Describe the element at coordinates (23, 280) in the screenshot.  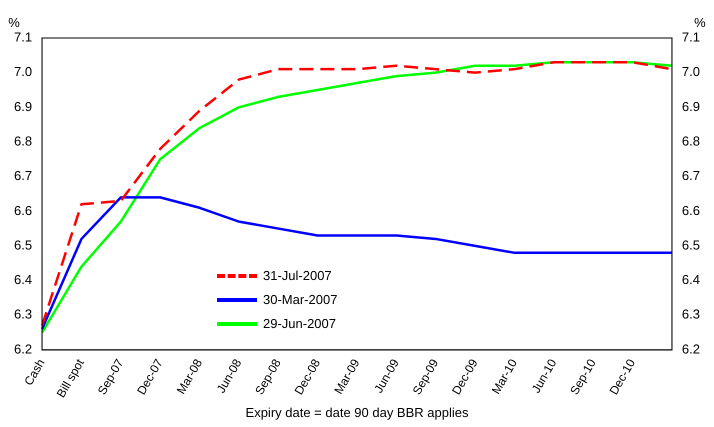
I see `y-tick-label: 6.4` at that location.